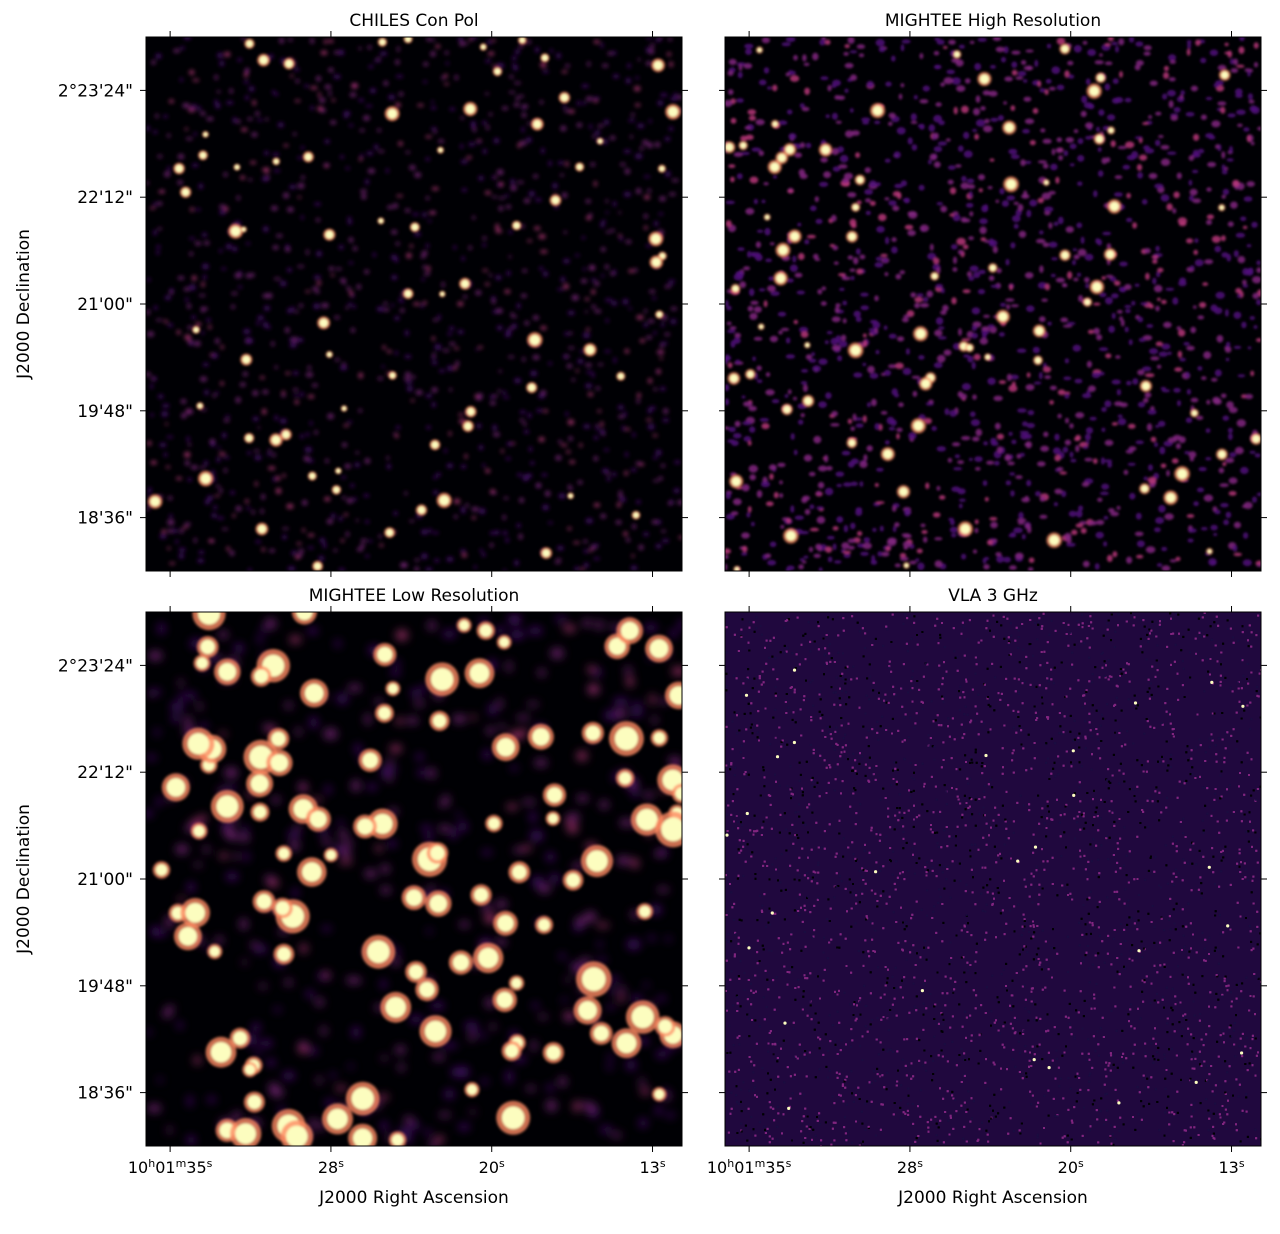  Describe the element at coordinates (993, 21) in the screenshot. I see `panel-title: MIGHTEE High Resolution` at that location.